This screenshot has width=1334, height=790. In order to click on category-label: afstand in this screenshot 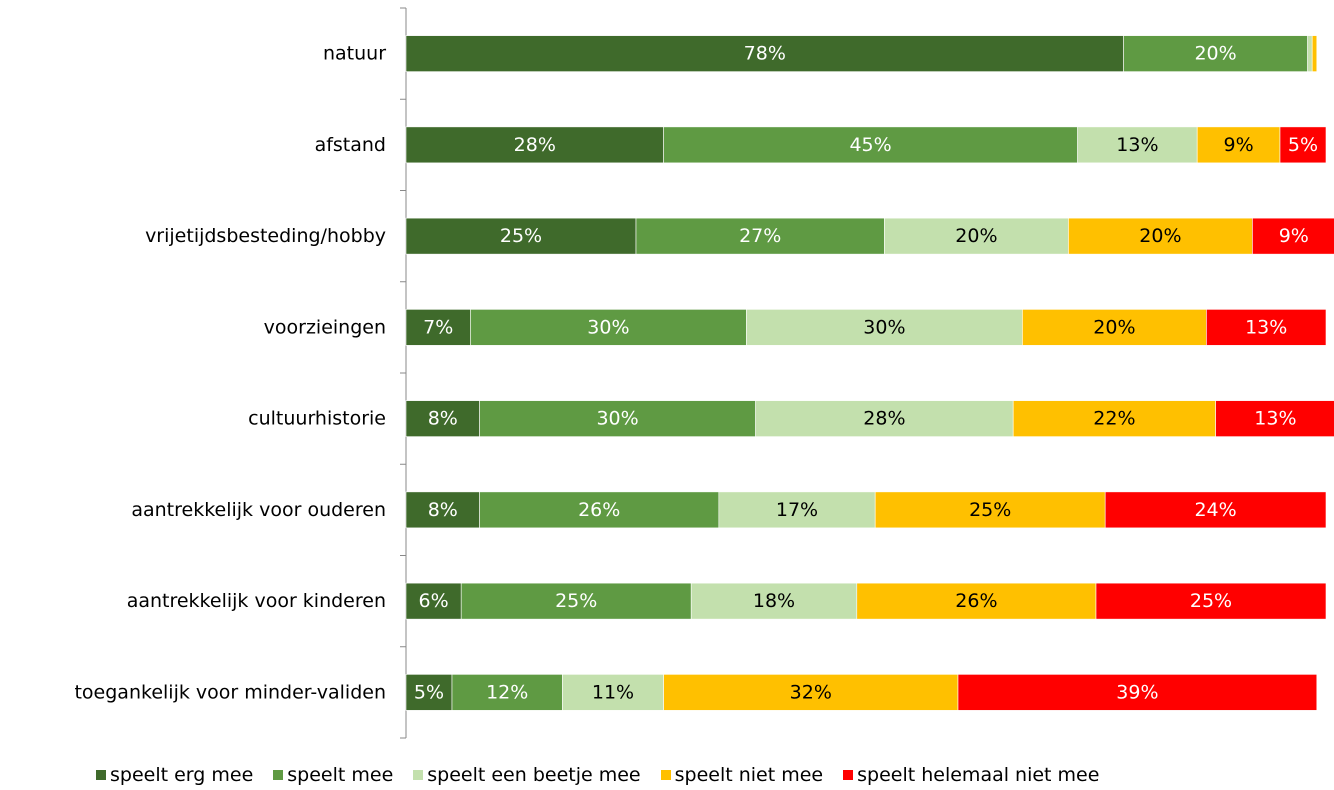, I will do `click(350, 145)`.